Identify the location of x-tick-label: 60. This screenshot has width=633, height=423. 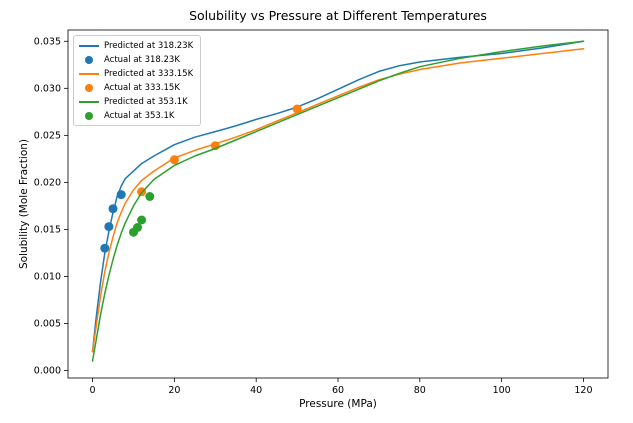
(338, 390).